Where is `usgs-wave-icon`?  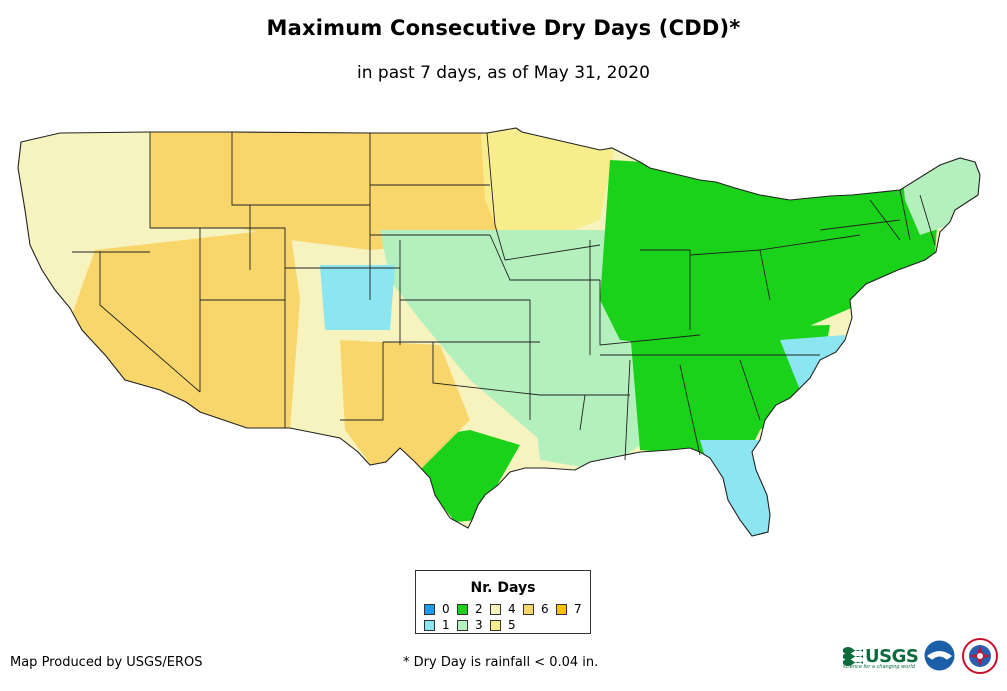
usgs-wave-icon is located at coordinates (853, 656).